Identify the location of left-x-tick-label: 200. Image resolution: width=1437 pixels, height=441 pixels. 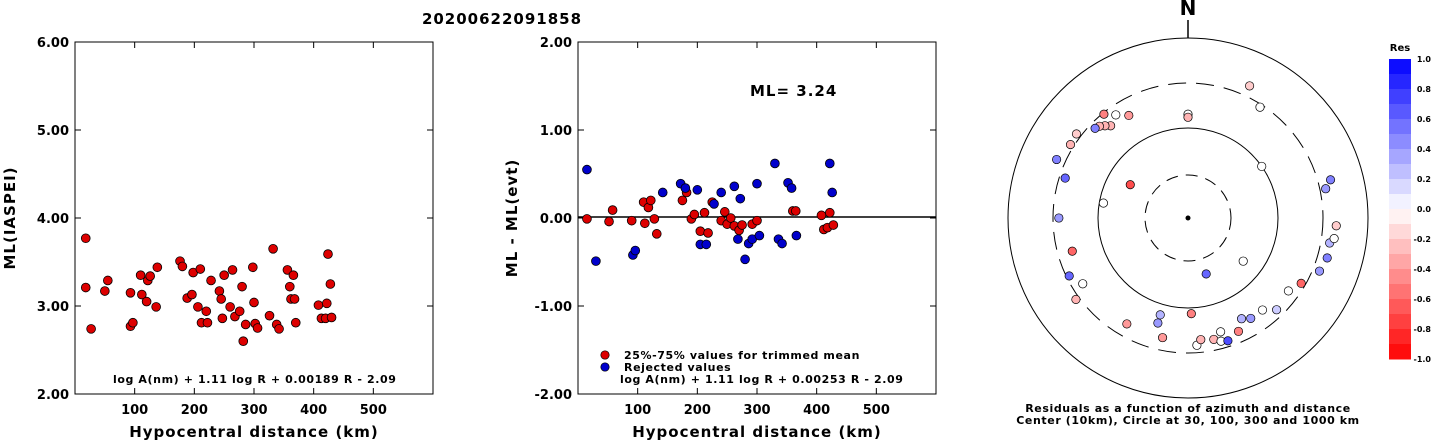
(194, 410).